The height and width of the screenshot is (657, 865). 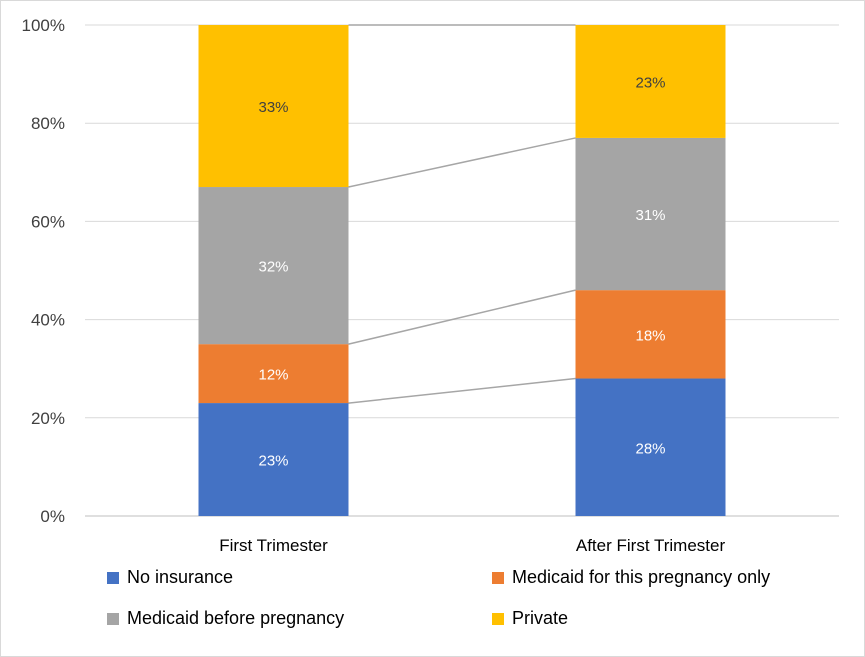 I want to click on data-label: 31%, so click(x=650, y=215).